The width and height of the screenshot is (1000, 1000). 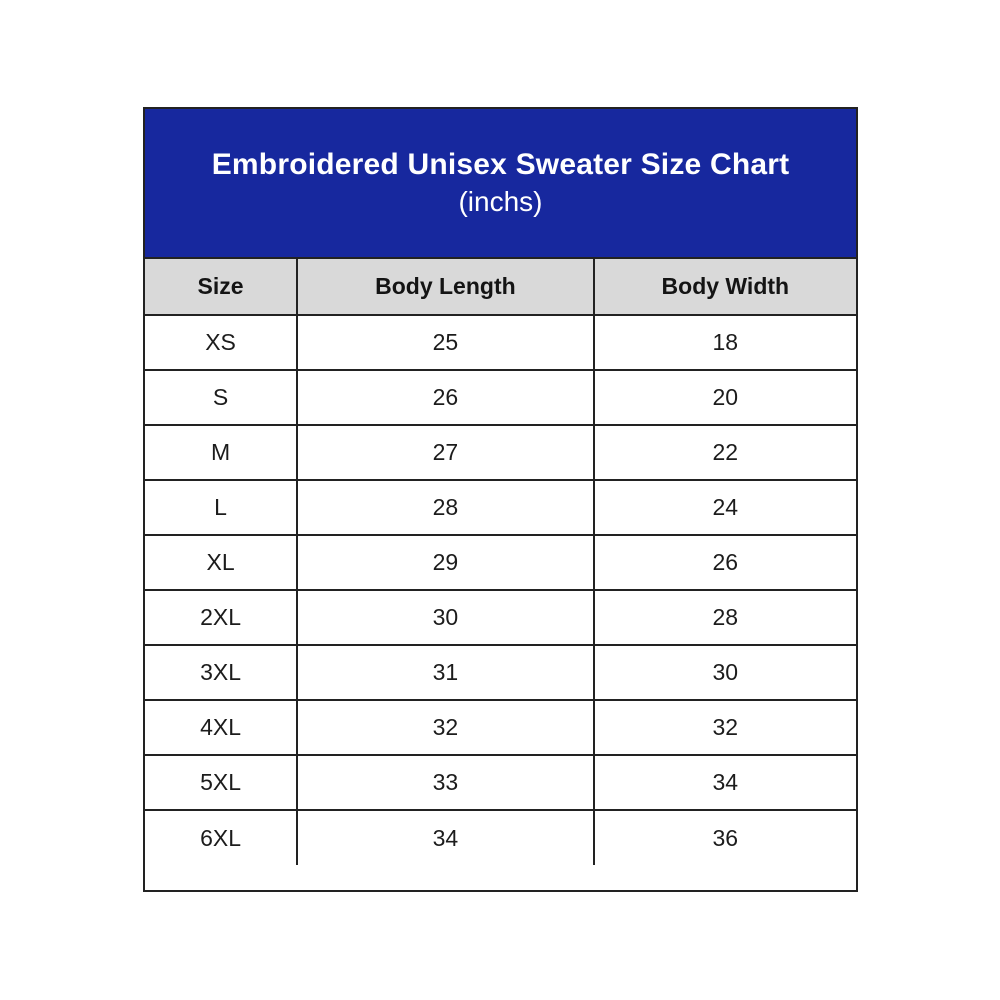 What do you see at coordinates (724, 727) in the screenshot?
I see `cell-body-width: 32` at bounding box center [724, 727].